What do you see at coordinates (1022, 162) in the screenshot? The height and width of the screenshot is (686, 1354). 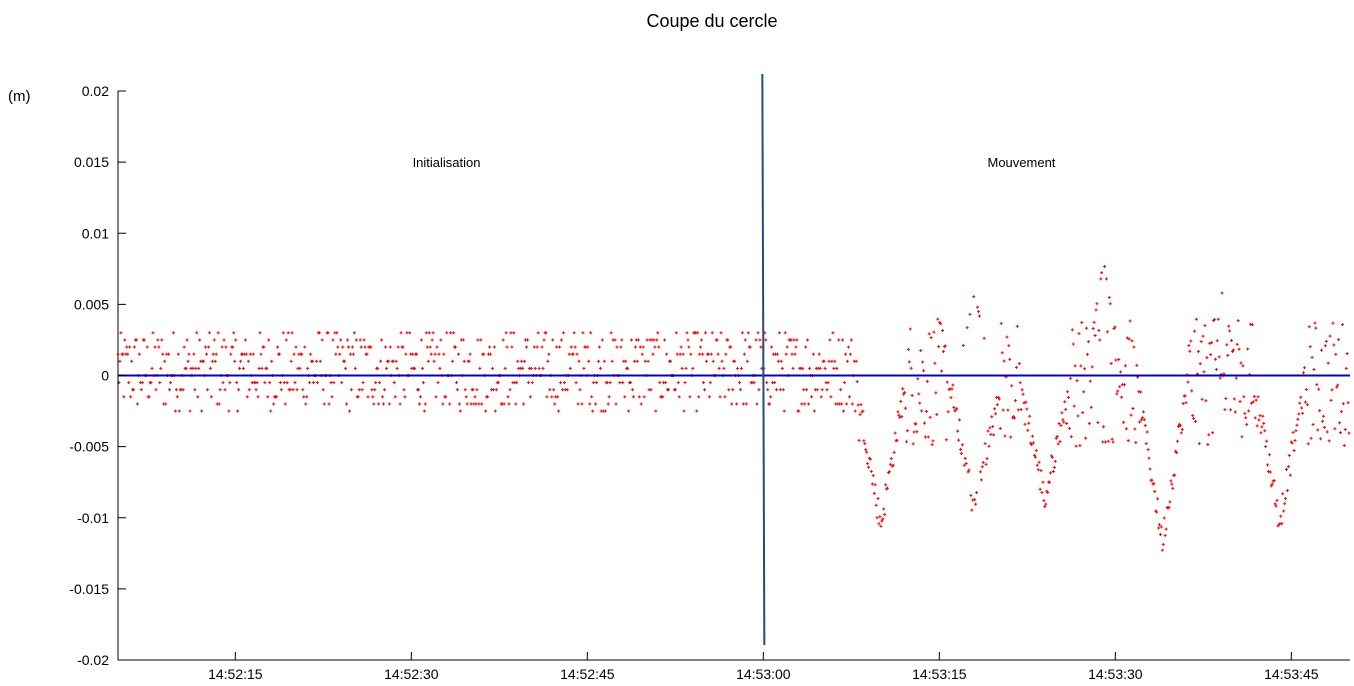 I see `annotation-label: Mouvement` at bounding box center [1022, 162].